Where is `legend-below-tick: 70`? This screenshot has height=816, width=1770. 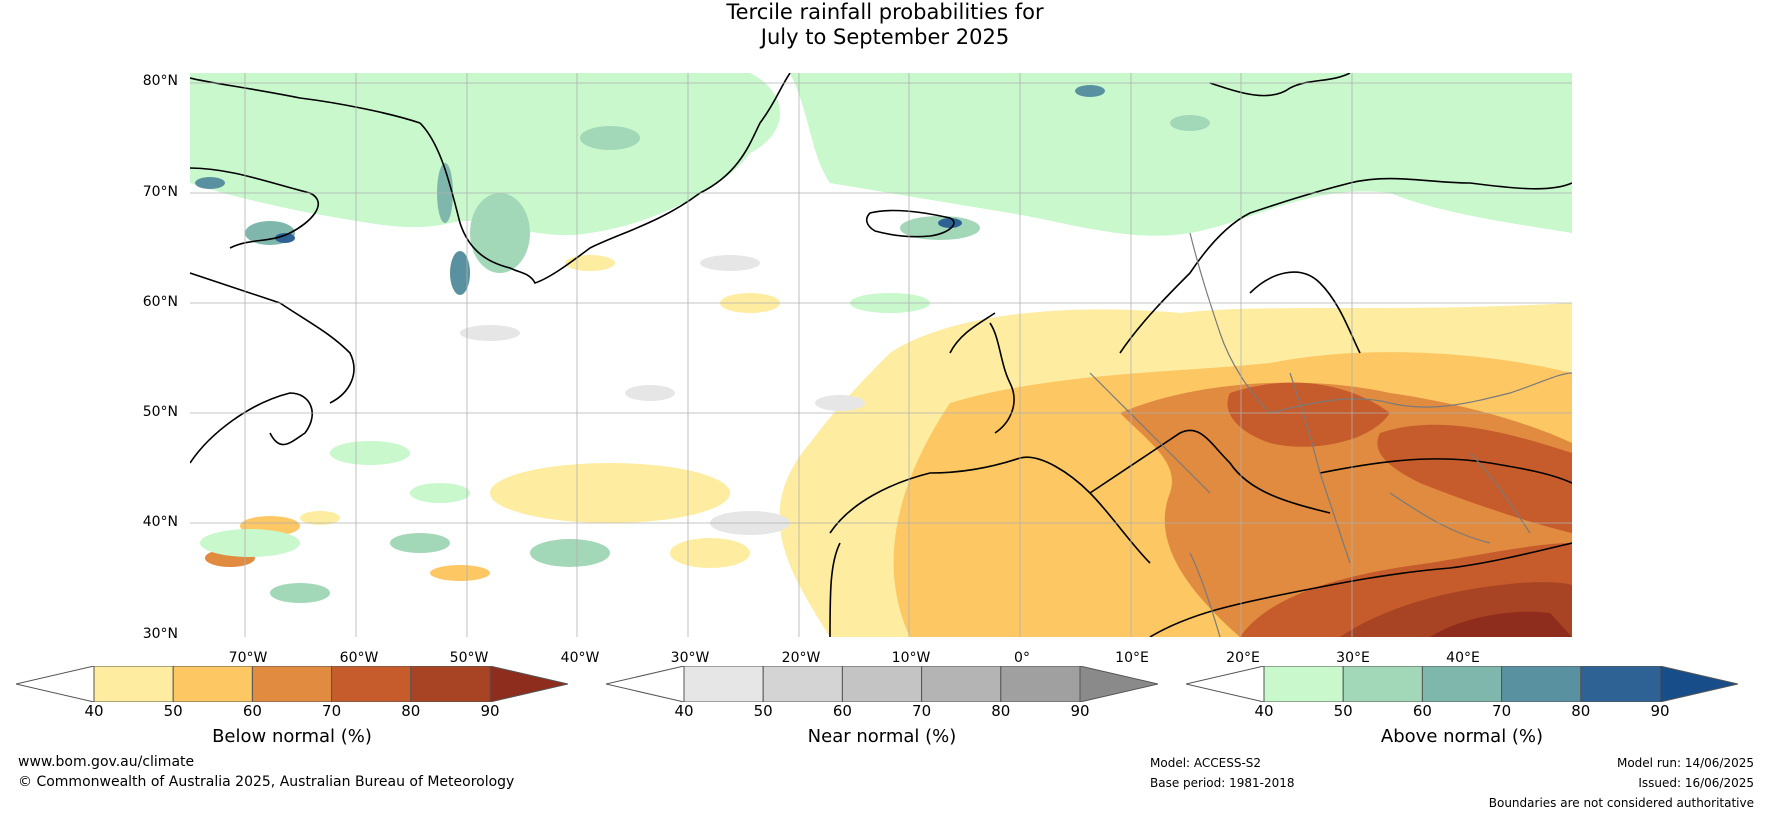
legend-below-tick: 70 is located at coordinates (332, 711).